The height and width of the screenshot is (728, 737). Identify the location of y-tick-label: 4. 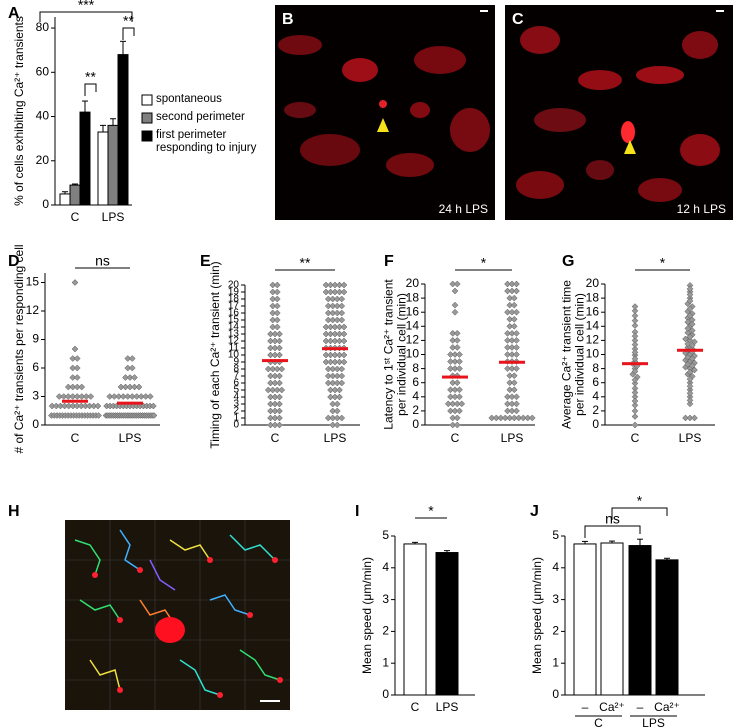
(236, 397).